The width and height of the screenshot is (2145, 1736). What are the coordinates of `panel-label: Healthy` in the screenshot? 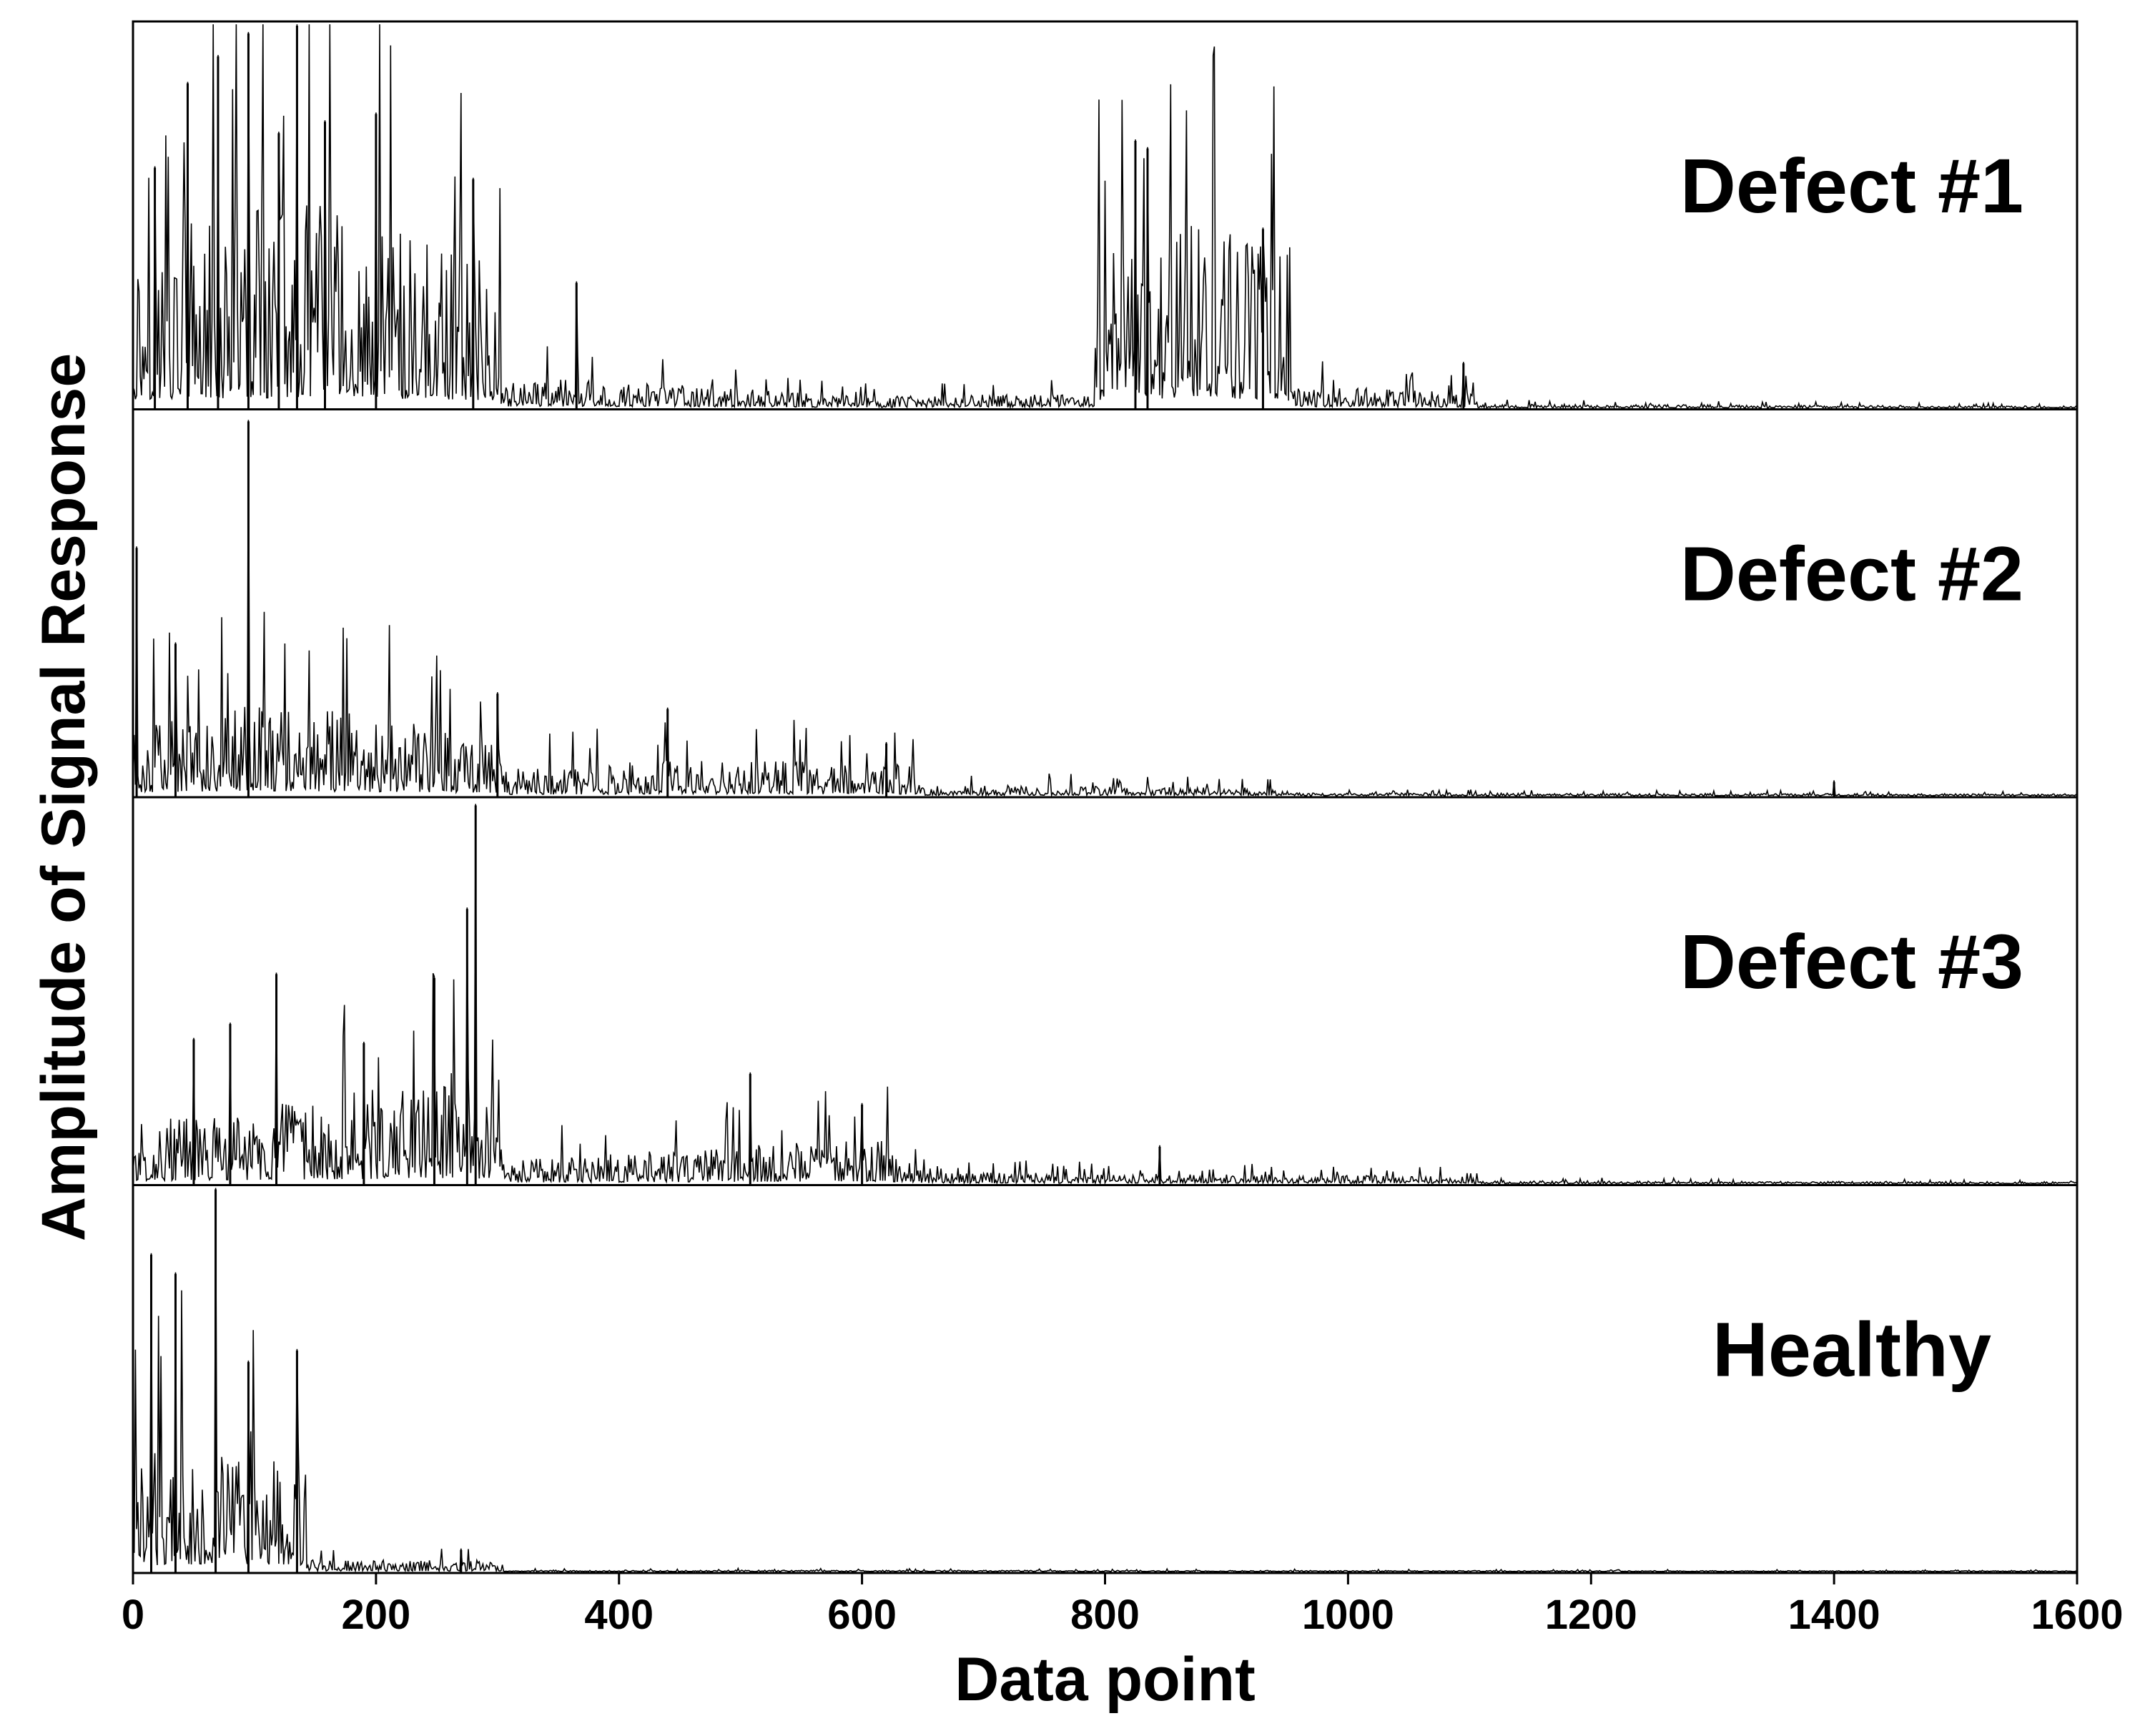 It's located at (1851, 1349).